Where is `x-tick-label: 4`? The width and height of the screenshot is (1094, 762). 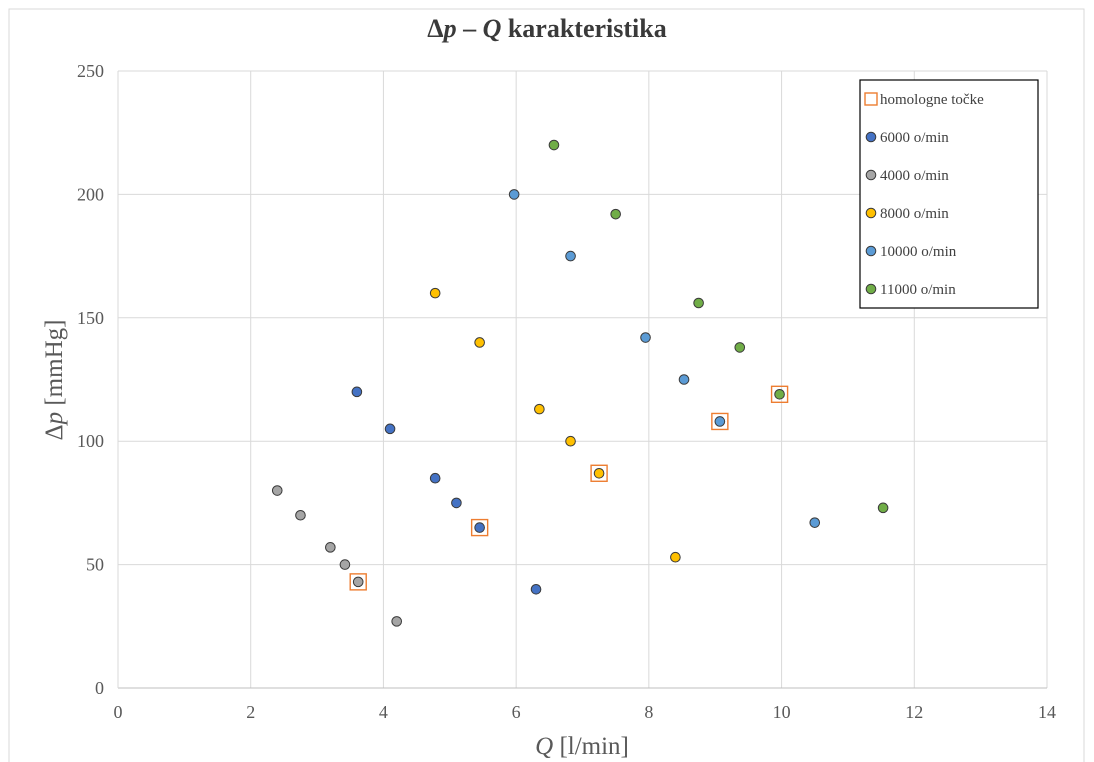
x-tick-label: 4 is located at coordinates (383, 712).